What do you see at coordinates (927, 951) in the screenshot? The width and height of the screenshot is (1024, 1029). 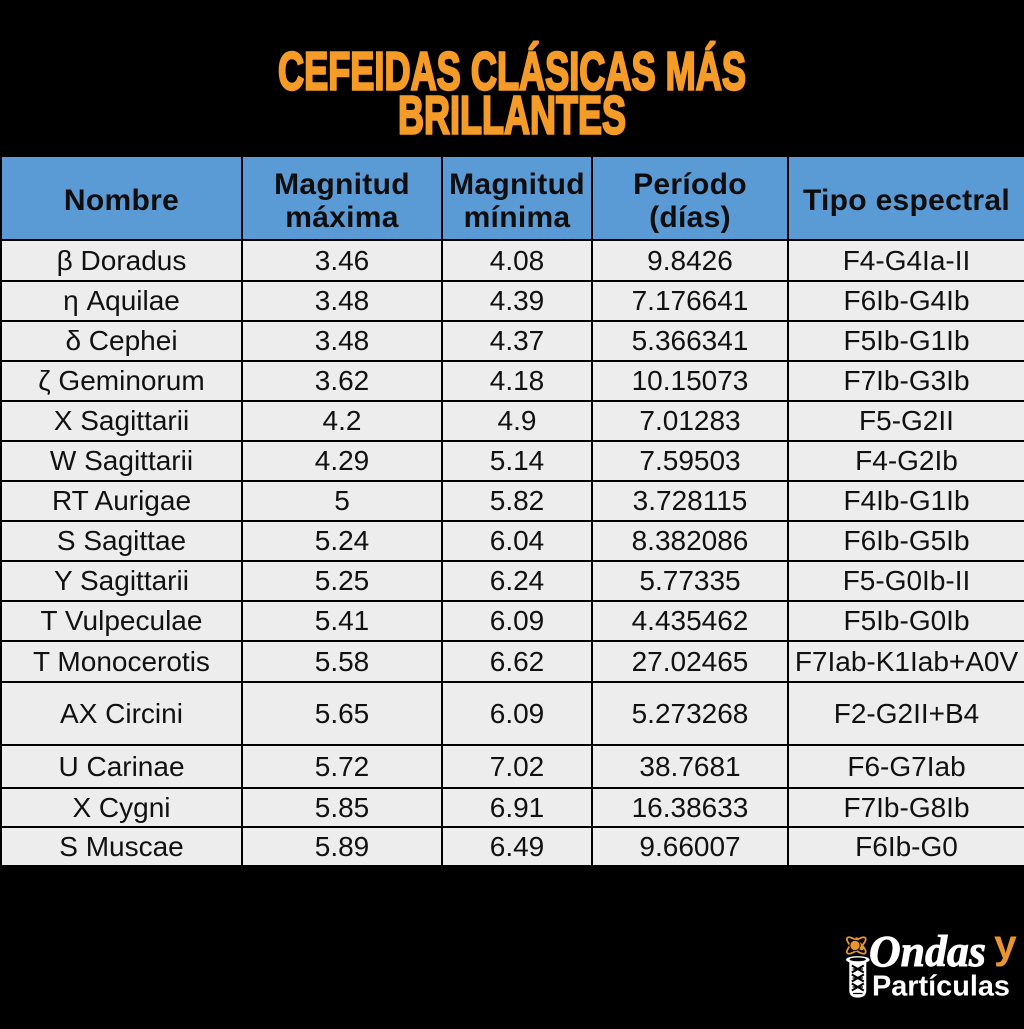 I see `svg-text: Ondas` at bounding box center [927, 951].